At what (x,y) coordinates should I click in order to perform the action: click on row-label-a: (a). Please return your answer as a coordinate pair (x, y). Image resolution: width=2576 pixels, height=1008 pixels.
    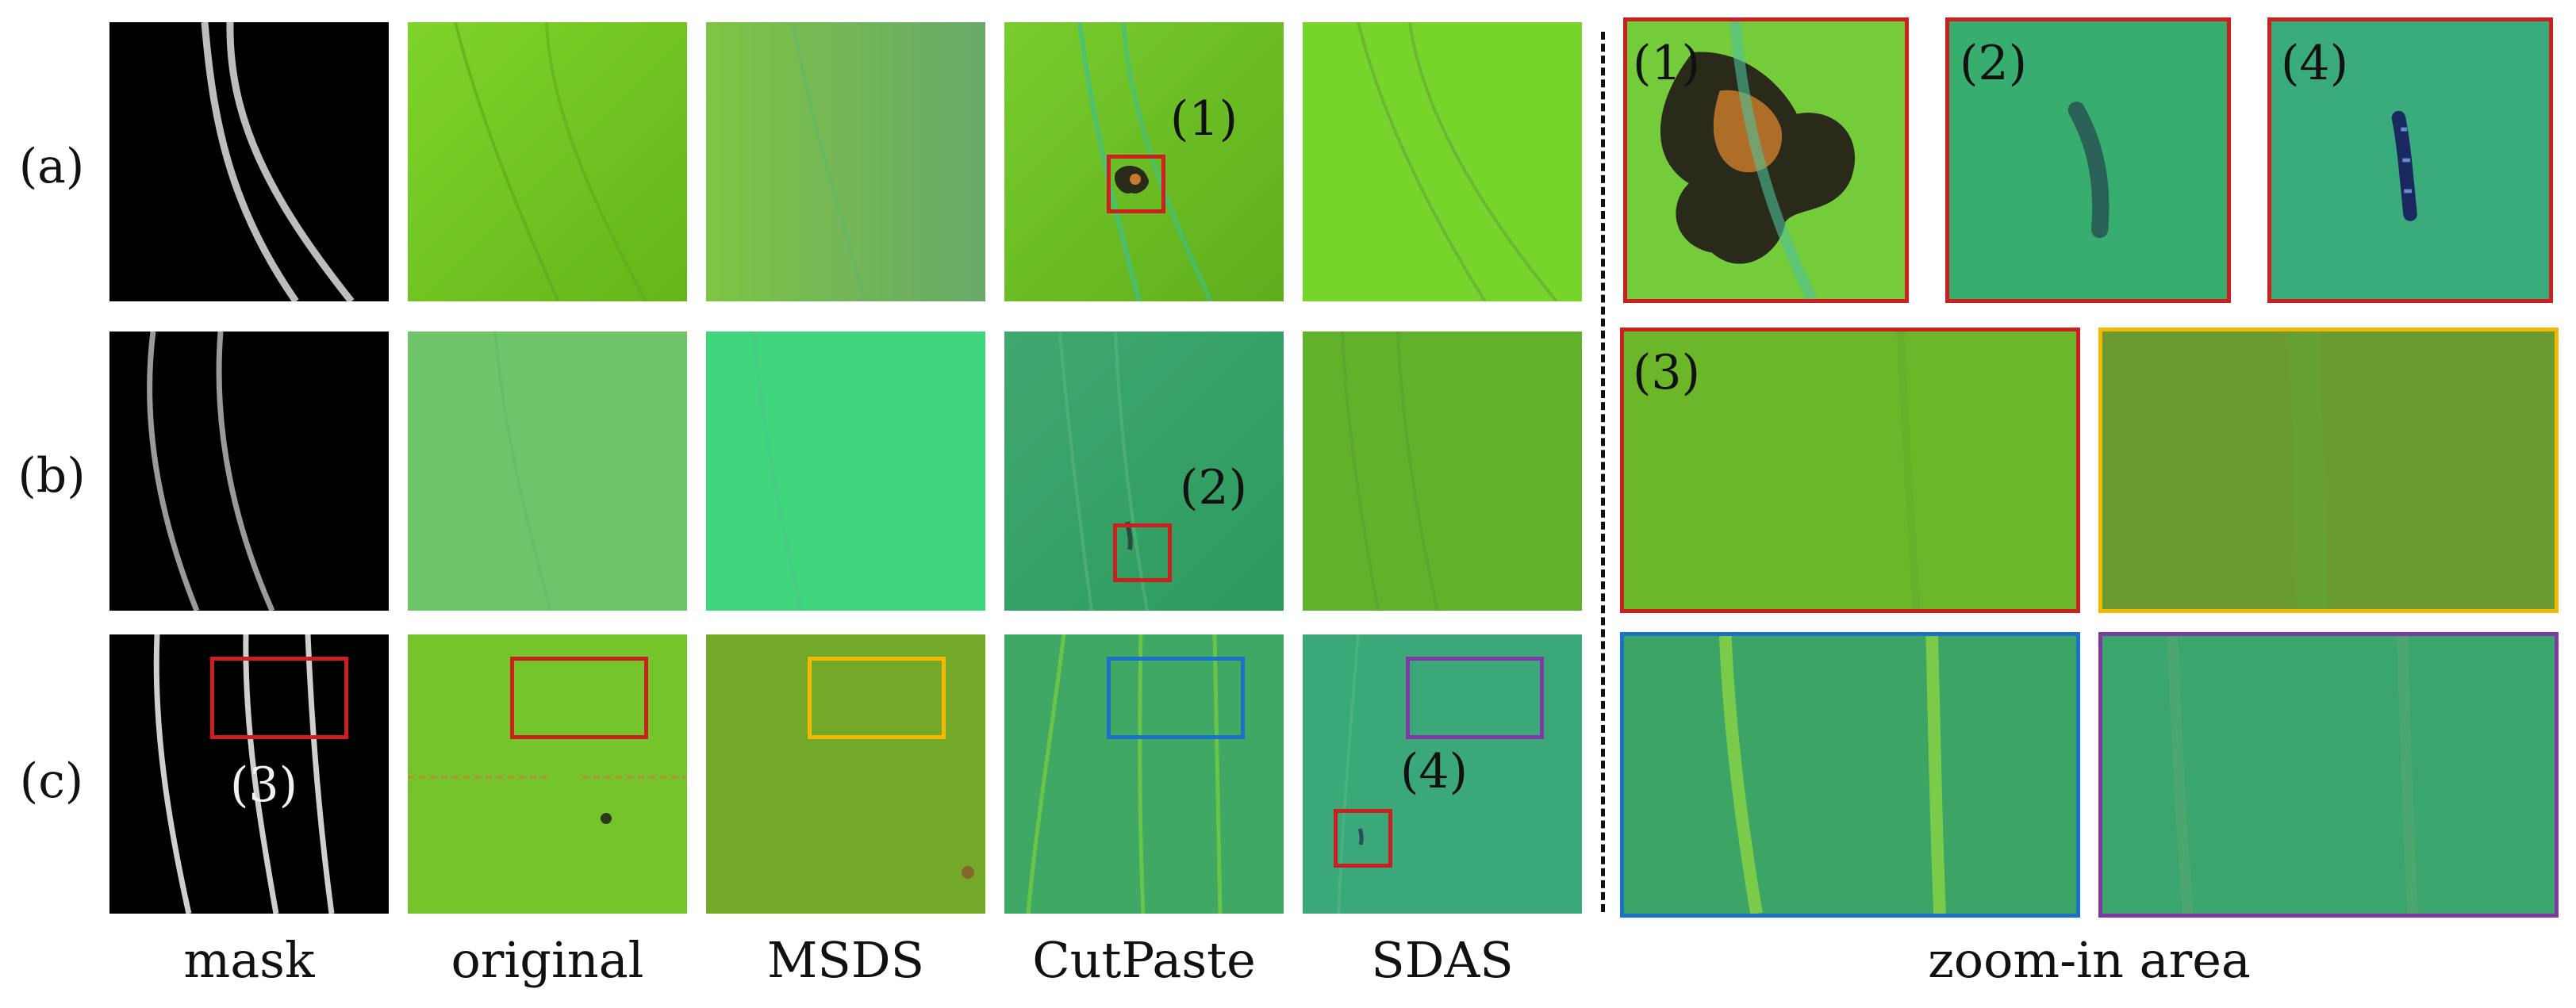
    Looking at the image, I should click on (51, 166).